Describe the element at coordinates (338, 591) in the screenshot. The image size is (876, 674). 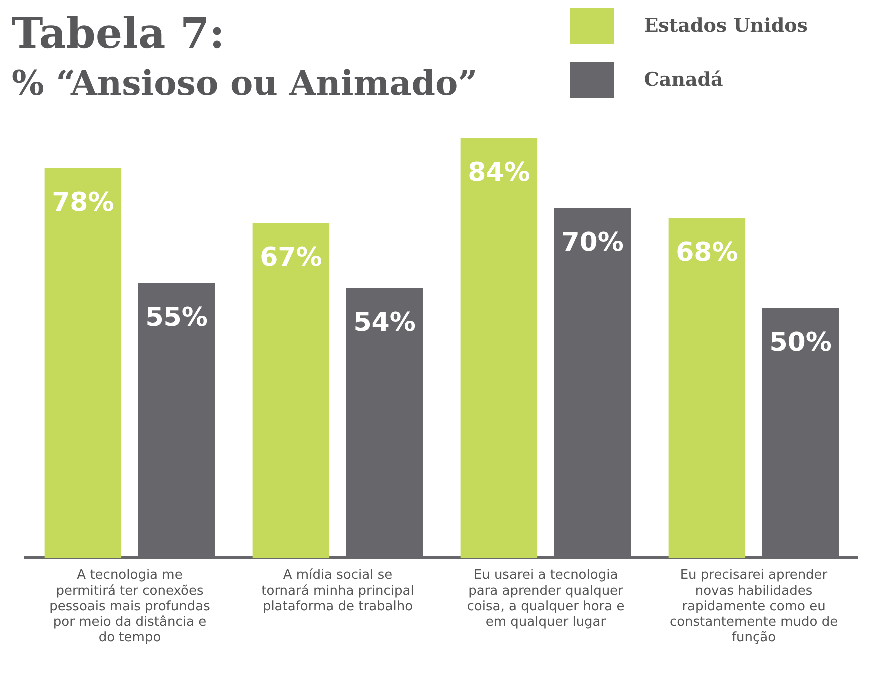
I see `x-tick-label: A mídia social se tornará minha principal plataforma de trabalho` at that location.